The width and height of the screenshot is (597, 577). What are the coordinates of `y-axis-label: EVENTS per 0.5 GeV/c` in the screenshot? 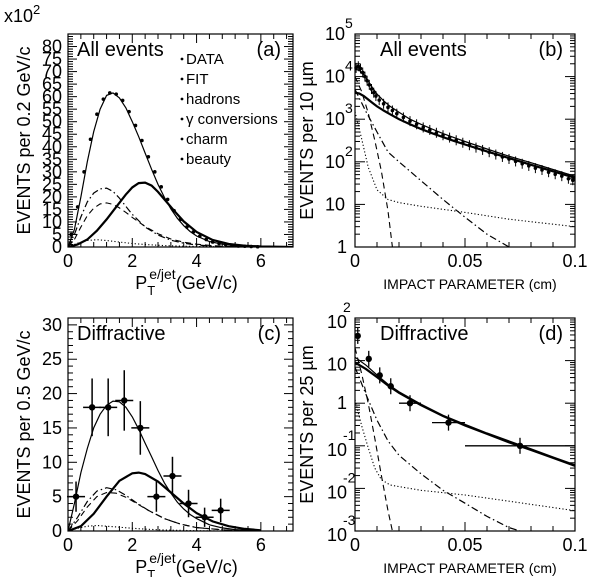 It's located at (24, 424).